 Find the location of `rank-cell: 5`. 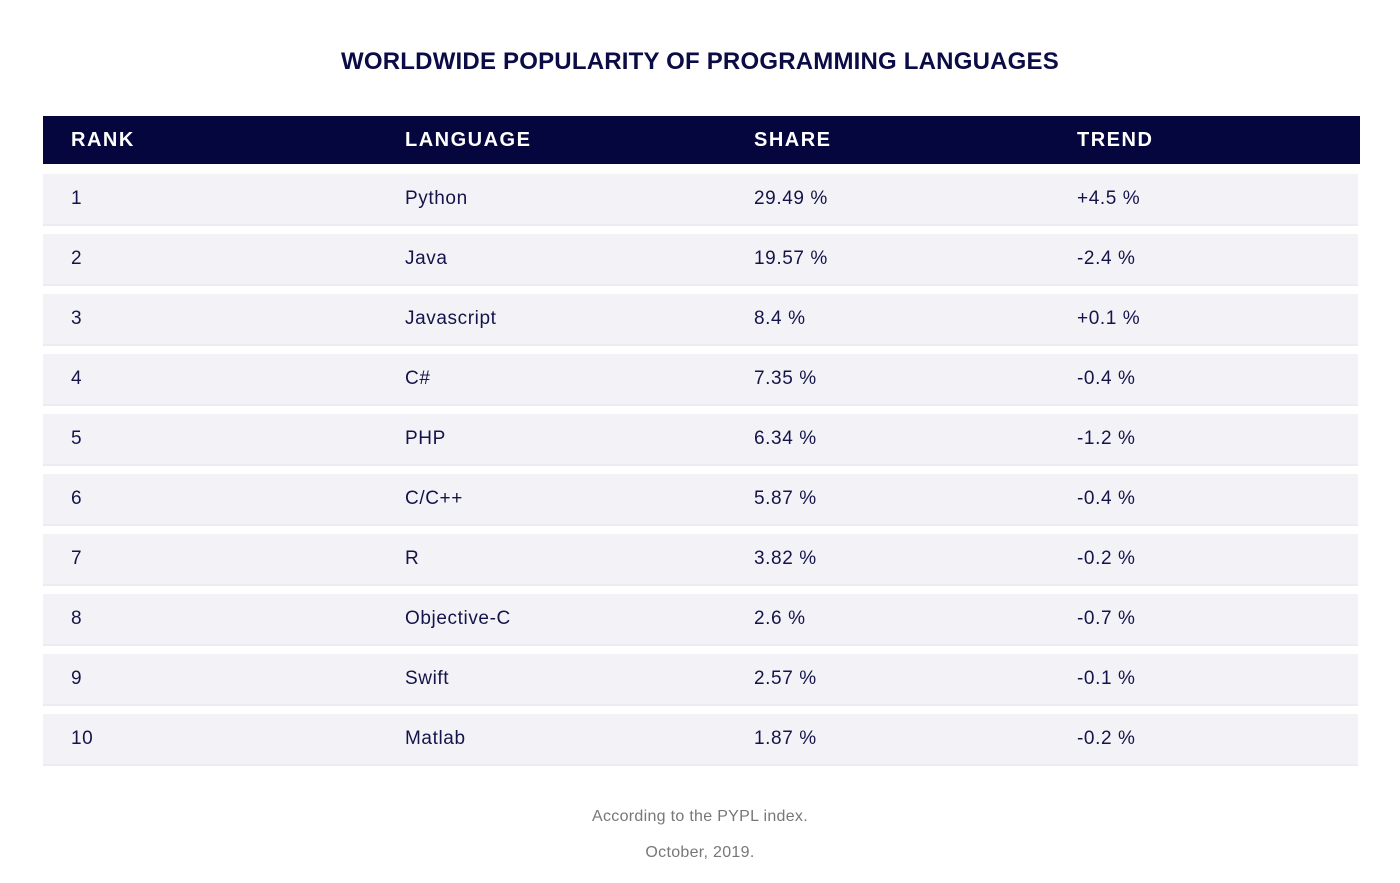

rank-cell: 5 is located at coordinates (77, 438).